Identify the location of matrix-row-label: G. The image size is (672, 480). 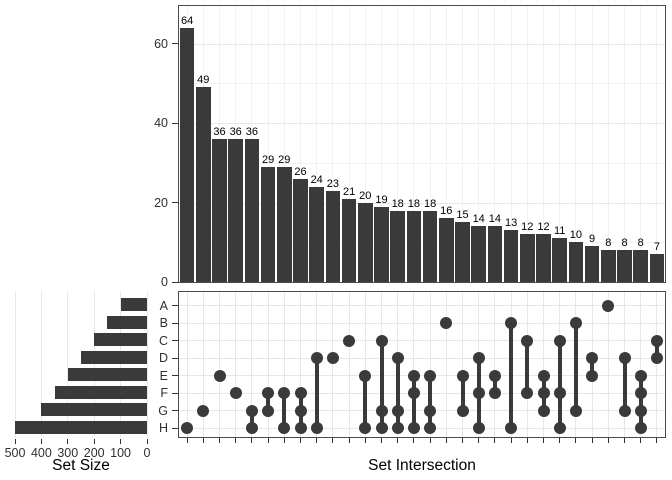
(163, 410).